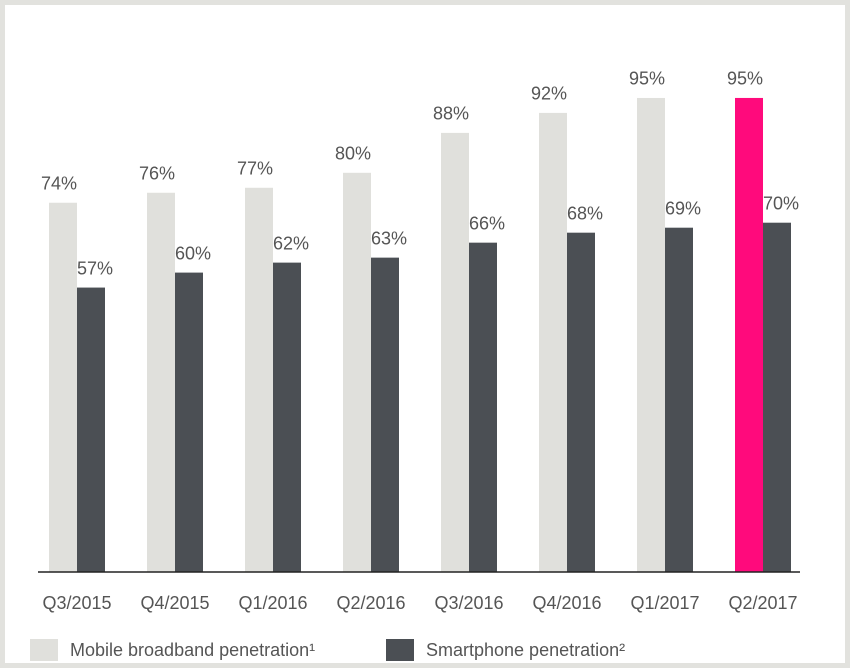  What do you see at coordinates (468, 603) in the screenshot?
I see `x-tick-label: Q3/2016` at bounding box center [468, 603].